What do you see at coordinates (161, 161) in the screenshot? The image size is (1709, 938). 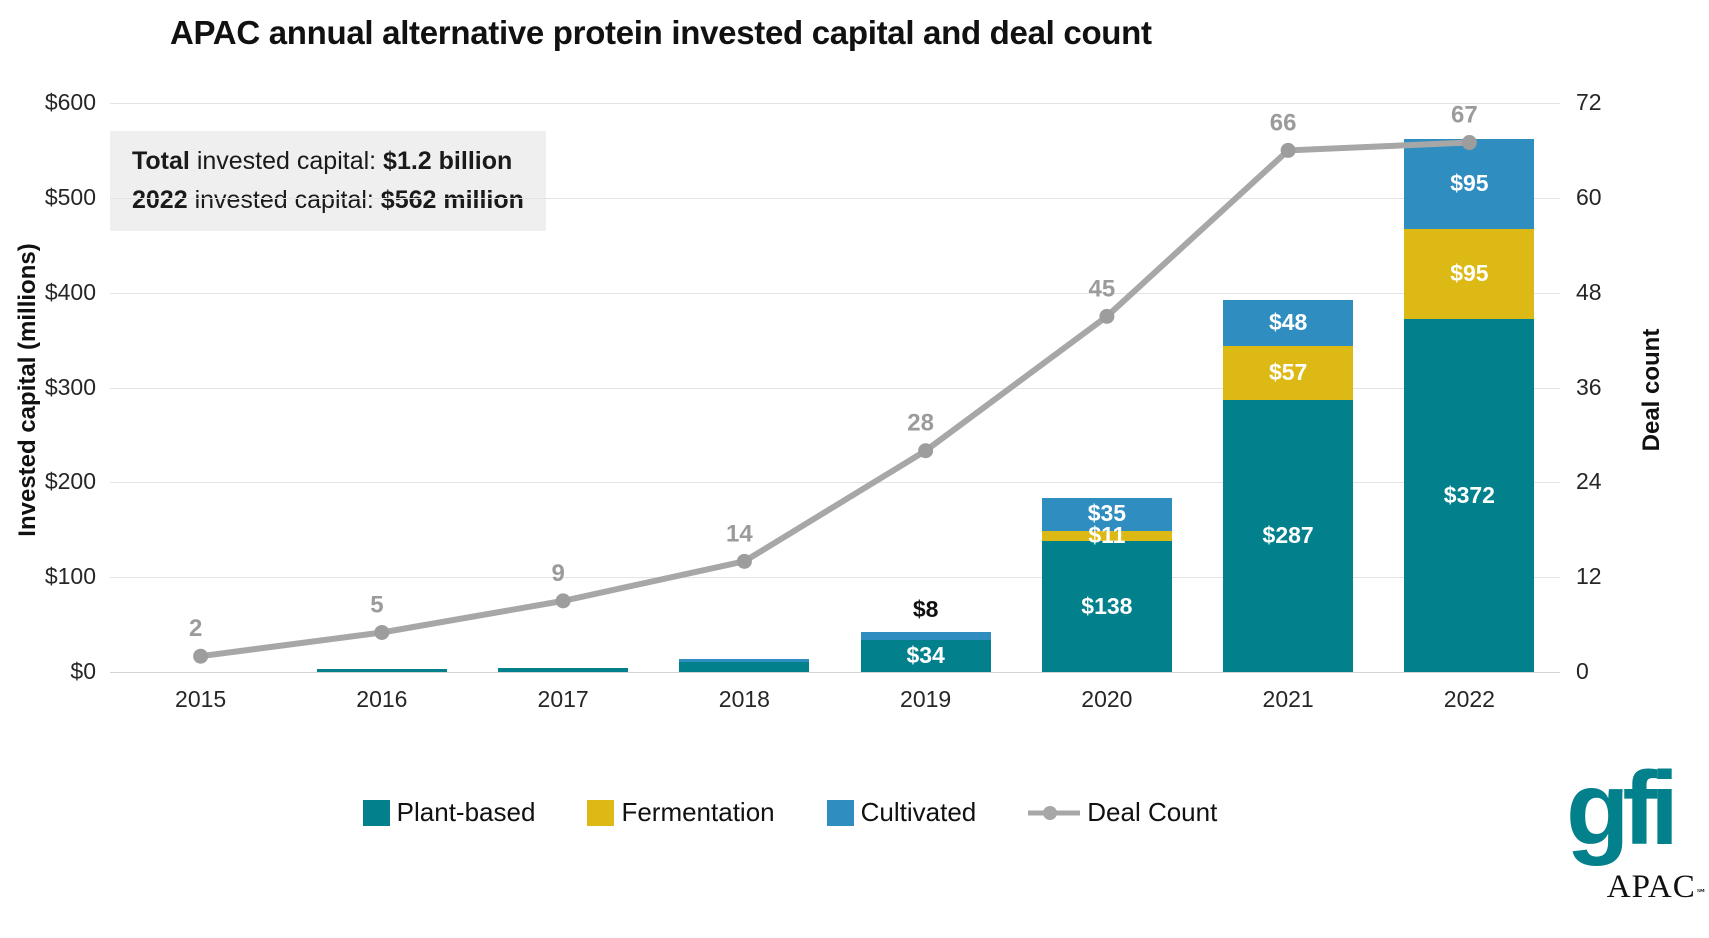 I see `summary-text: Total` at bounding box center [161, 161].